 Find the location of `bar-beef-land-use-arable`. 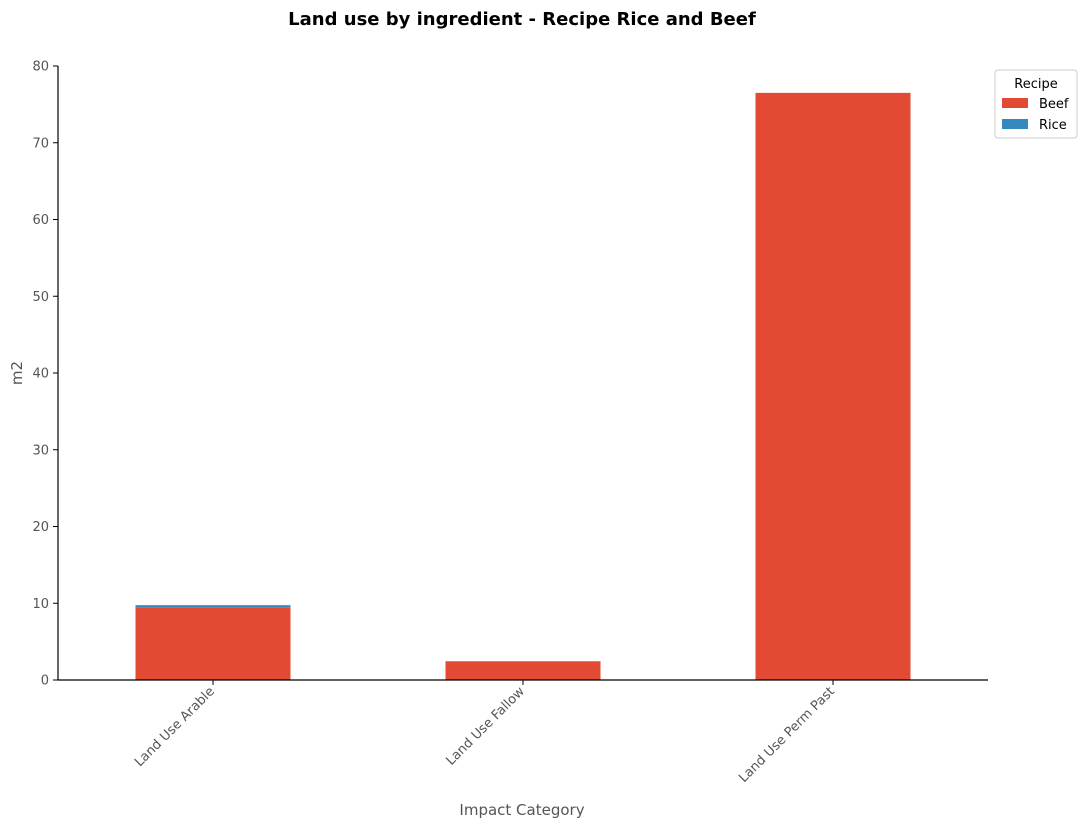

bar-beef-land-use-arable is located at coordinates (213, 643).